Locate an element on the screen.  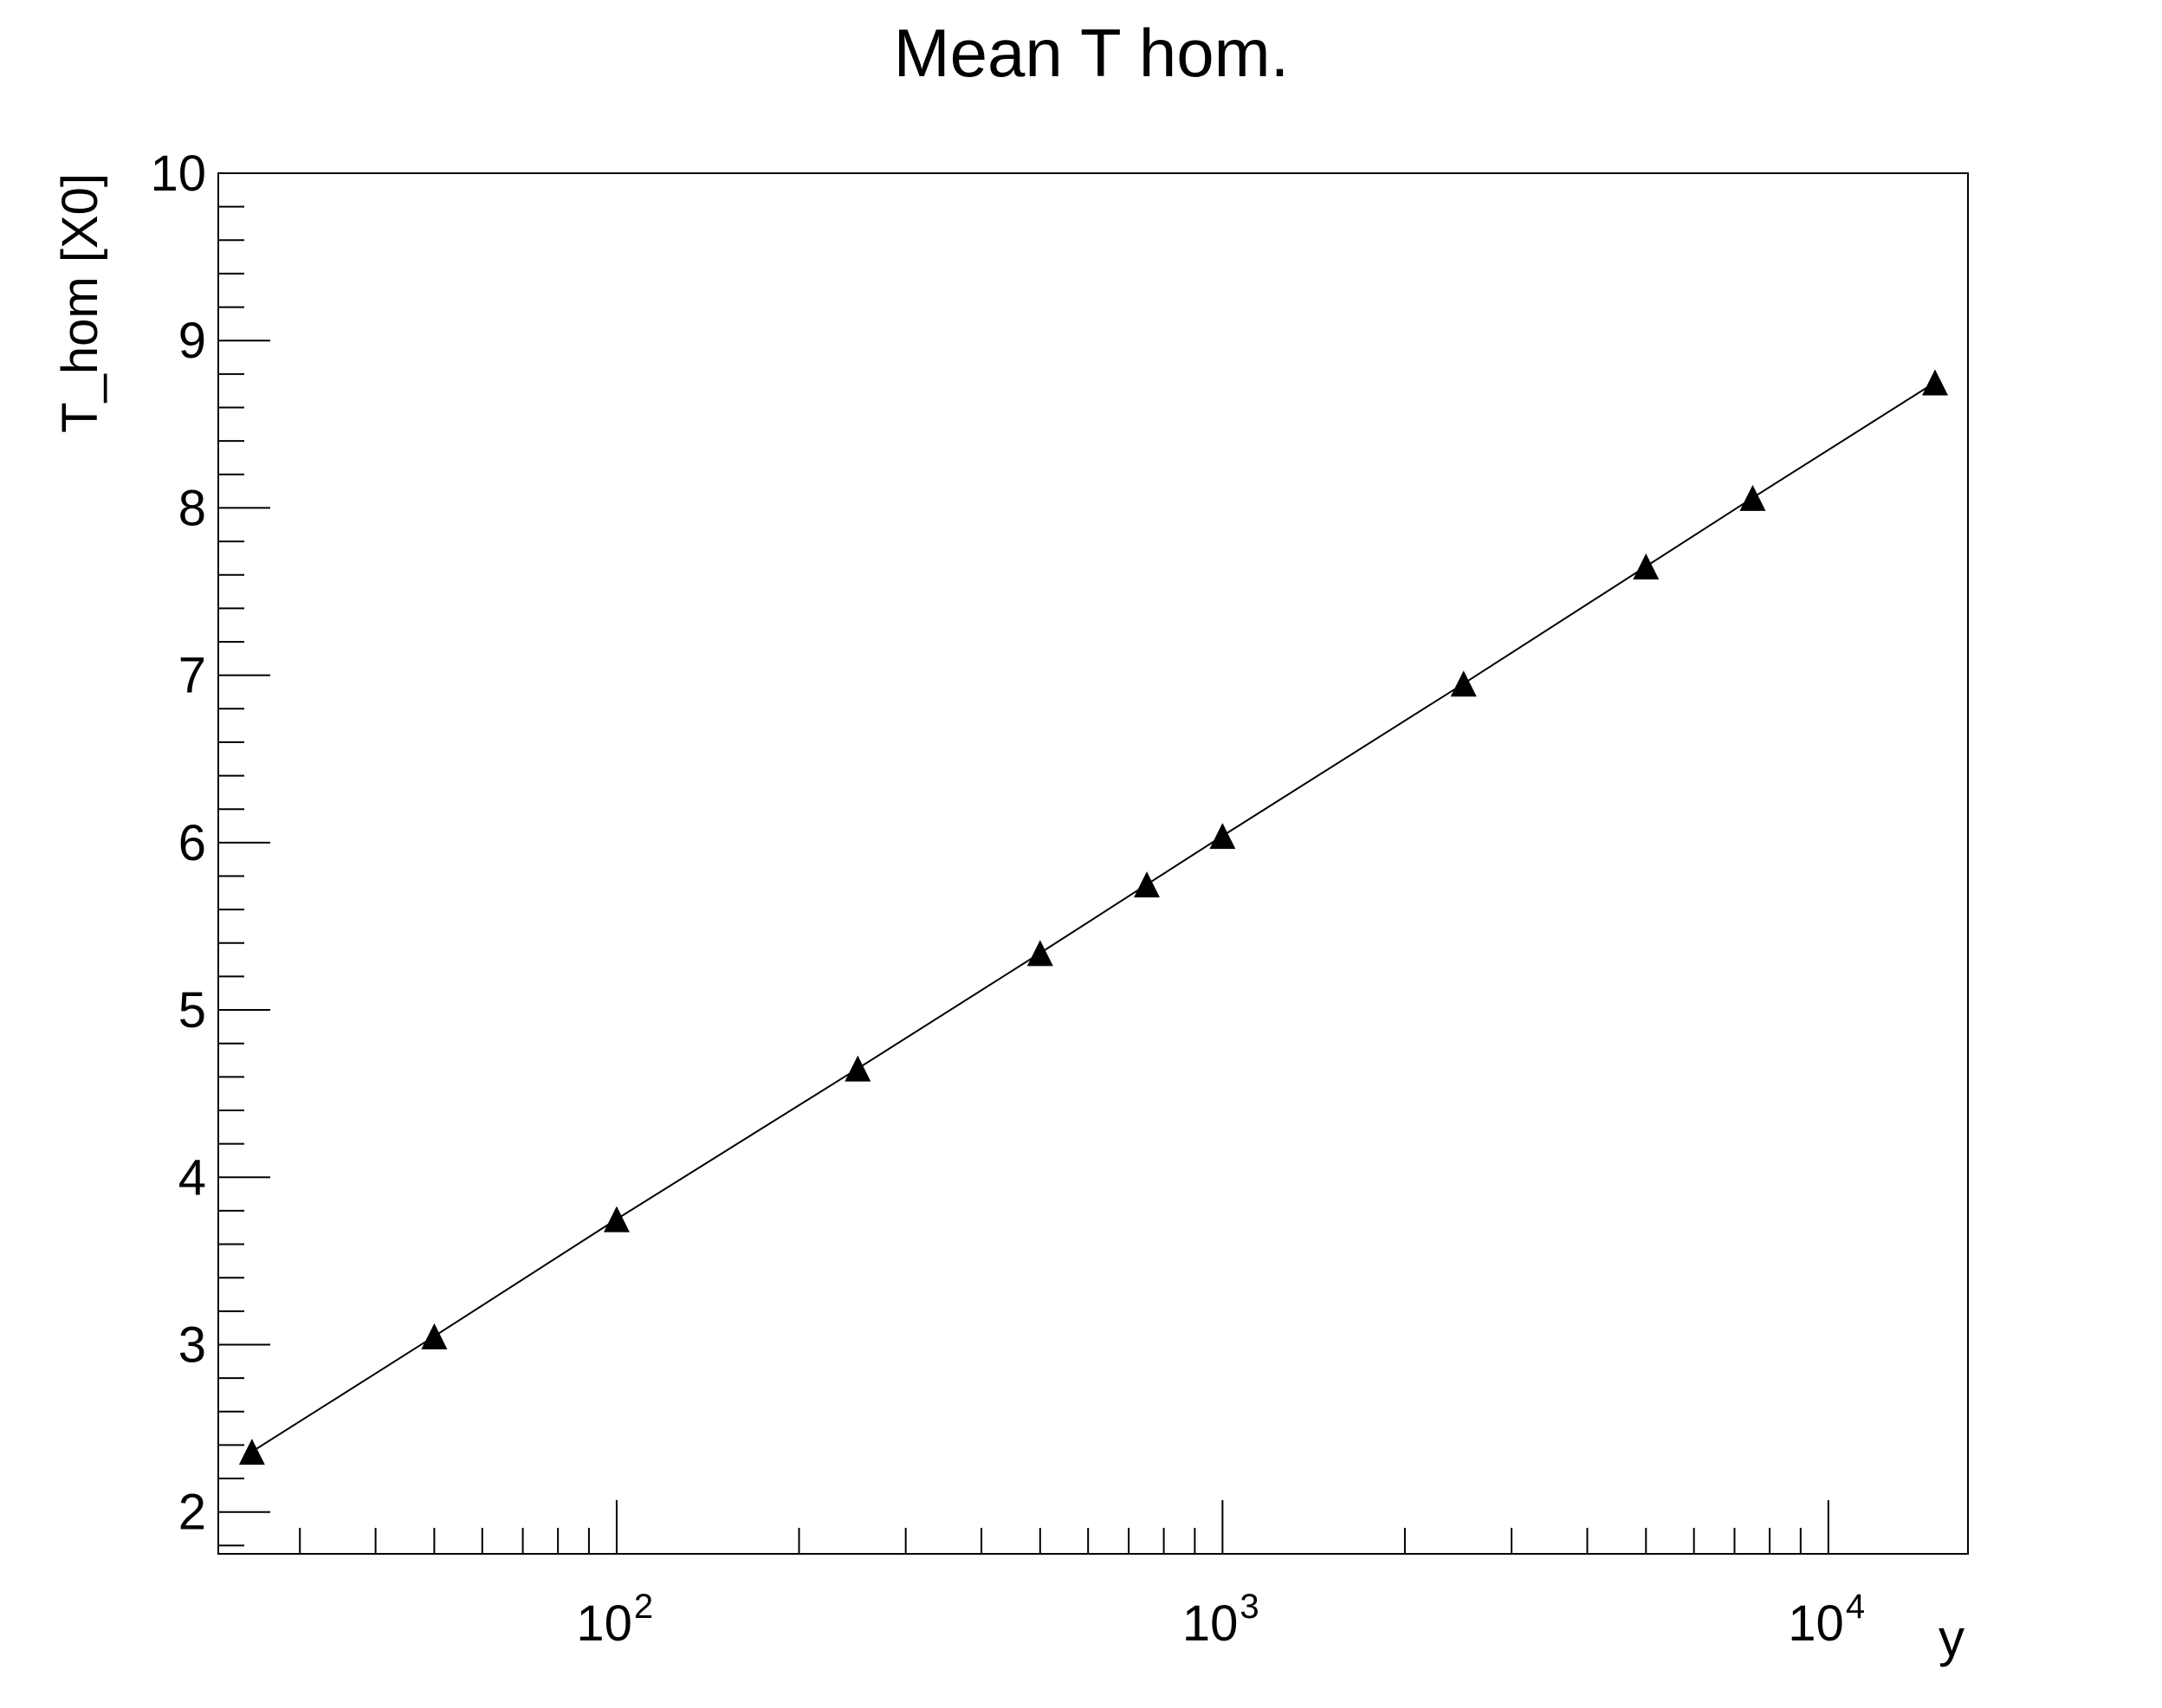
chart-title: Mean T hom. is located at coordinates (1092, 53).